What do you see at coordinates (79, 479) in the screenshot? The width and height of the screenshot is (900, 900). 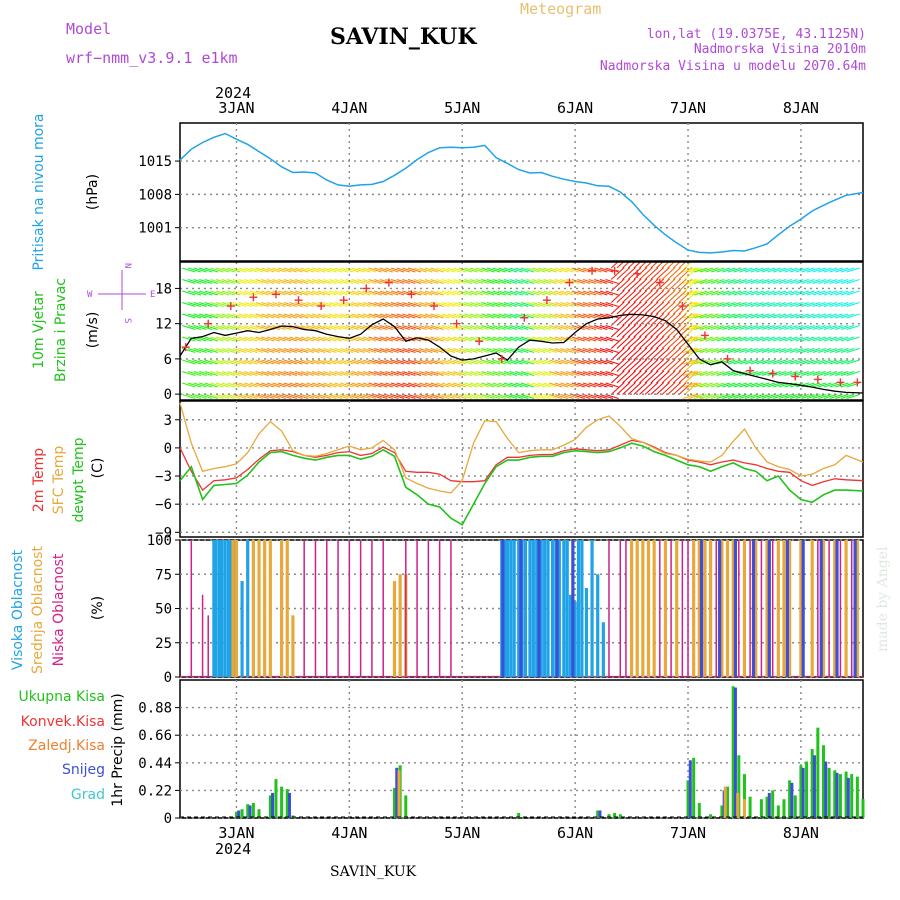 I see `temp-ylabel-dewpt: dewpt Temp` at bounding box center [79, 479].